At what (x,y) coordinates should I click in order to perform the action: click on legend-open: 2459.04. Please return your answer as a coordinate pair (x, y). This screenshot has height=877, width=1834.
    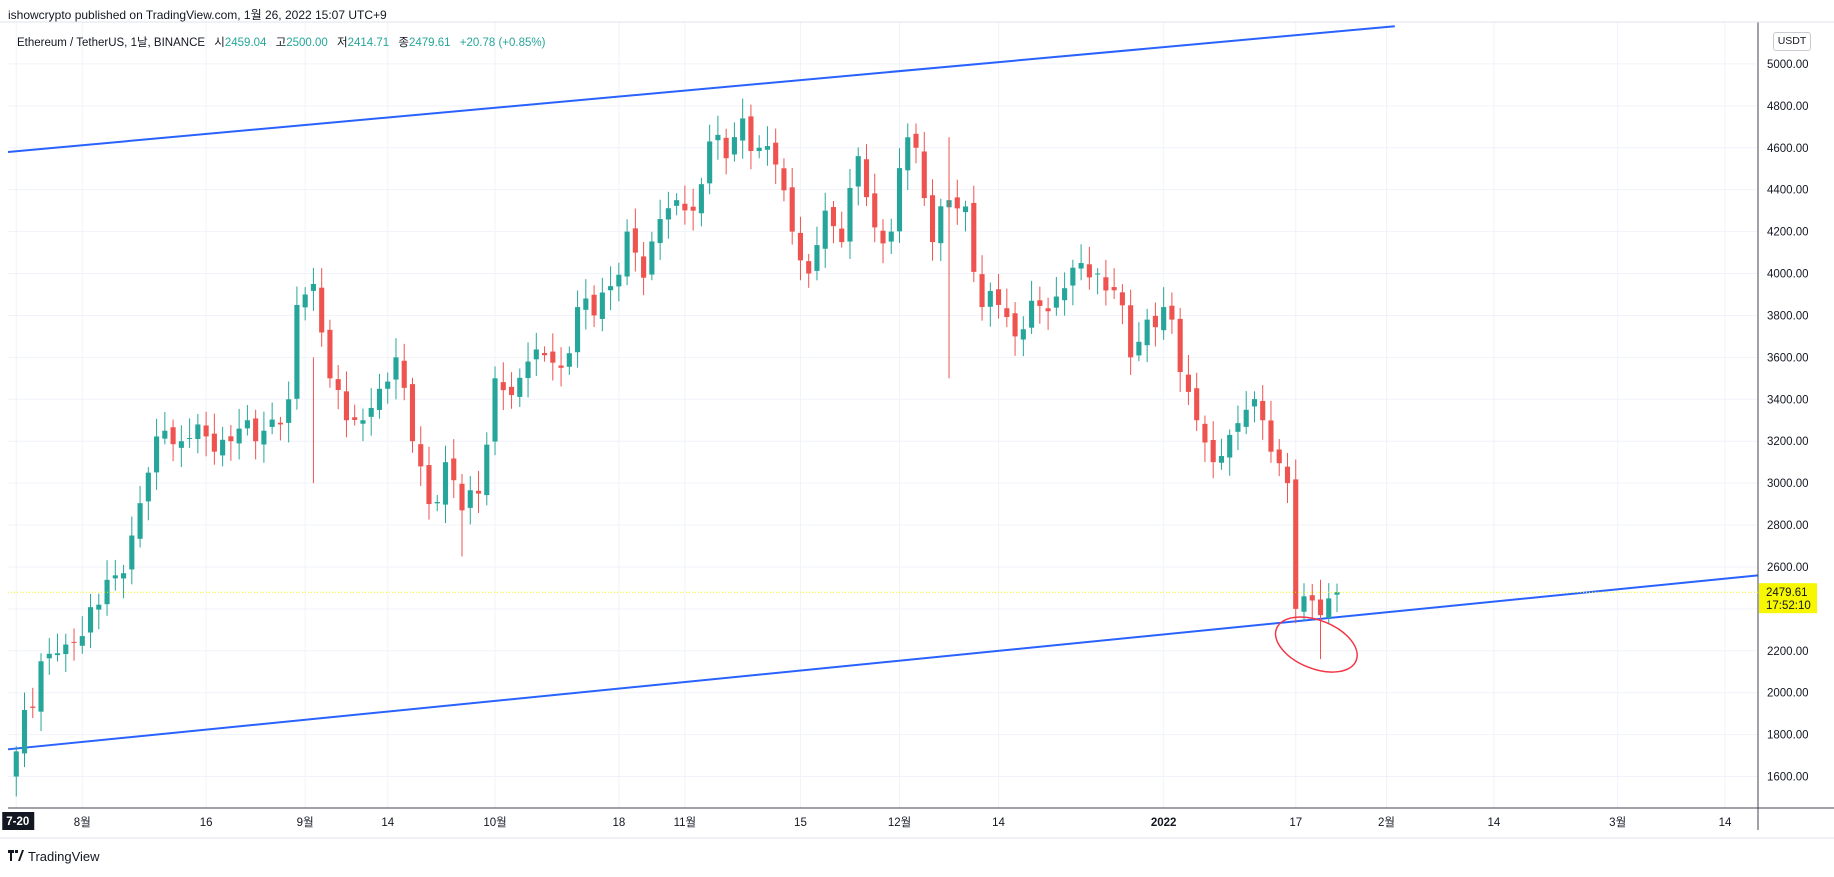
    Looking at the image, I should click on (245, 43).